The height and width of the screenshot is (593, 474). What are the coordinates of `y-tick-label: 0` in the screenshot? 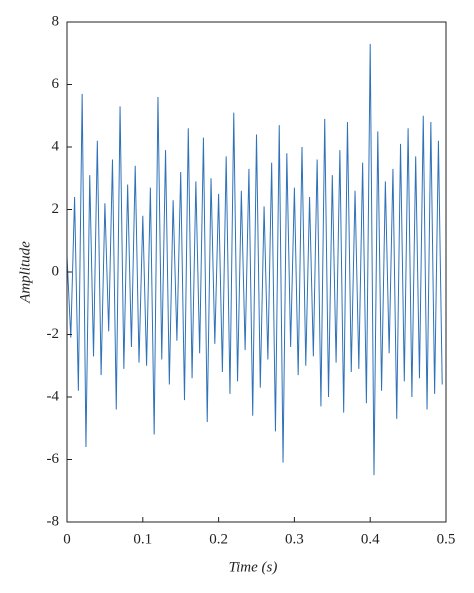 It's located at (56, 271).